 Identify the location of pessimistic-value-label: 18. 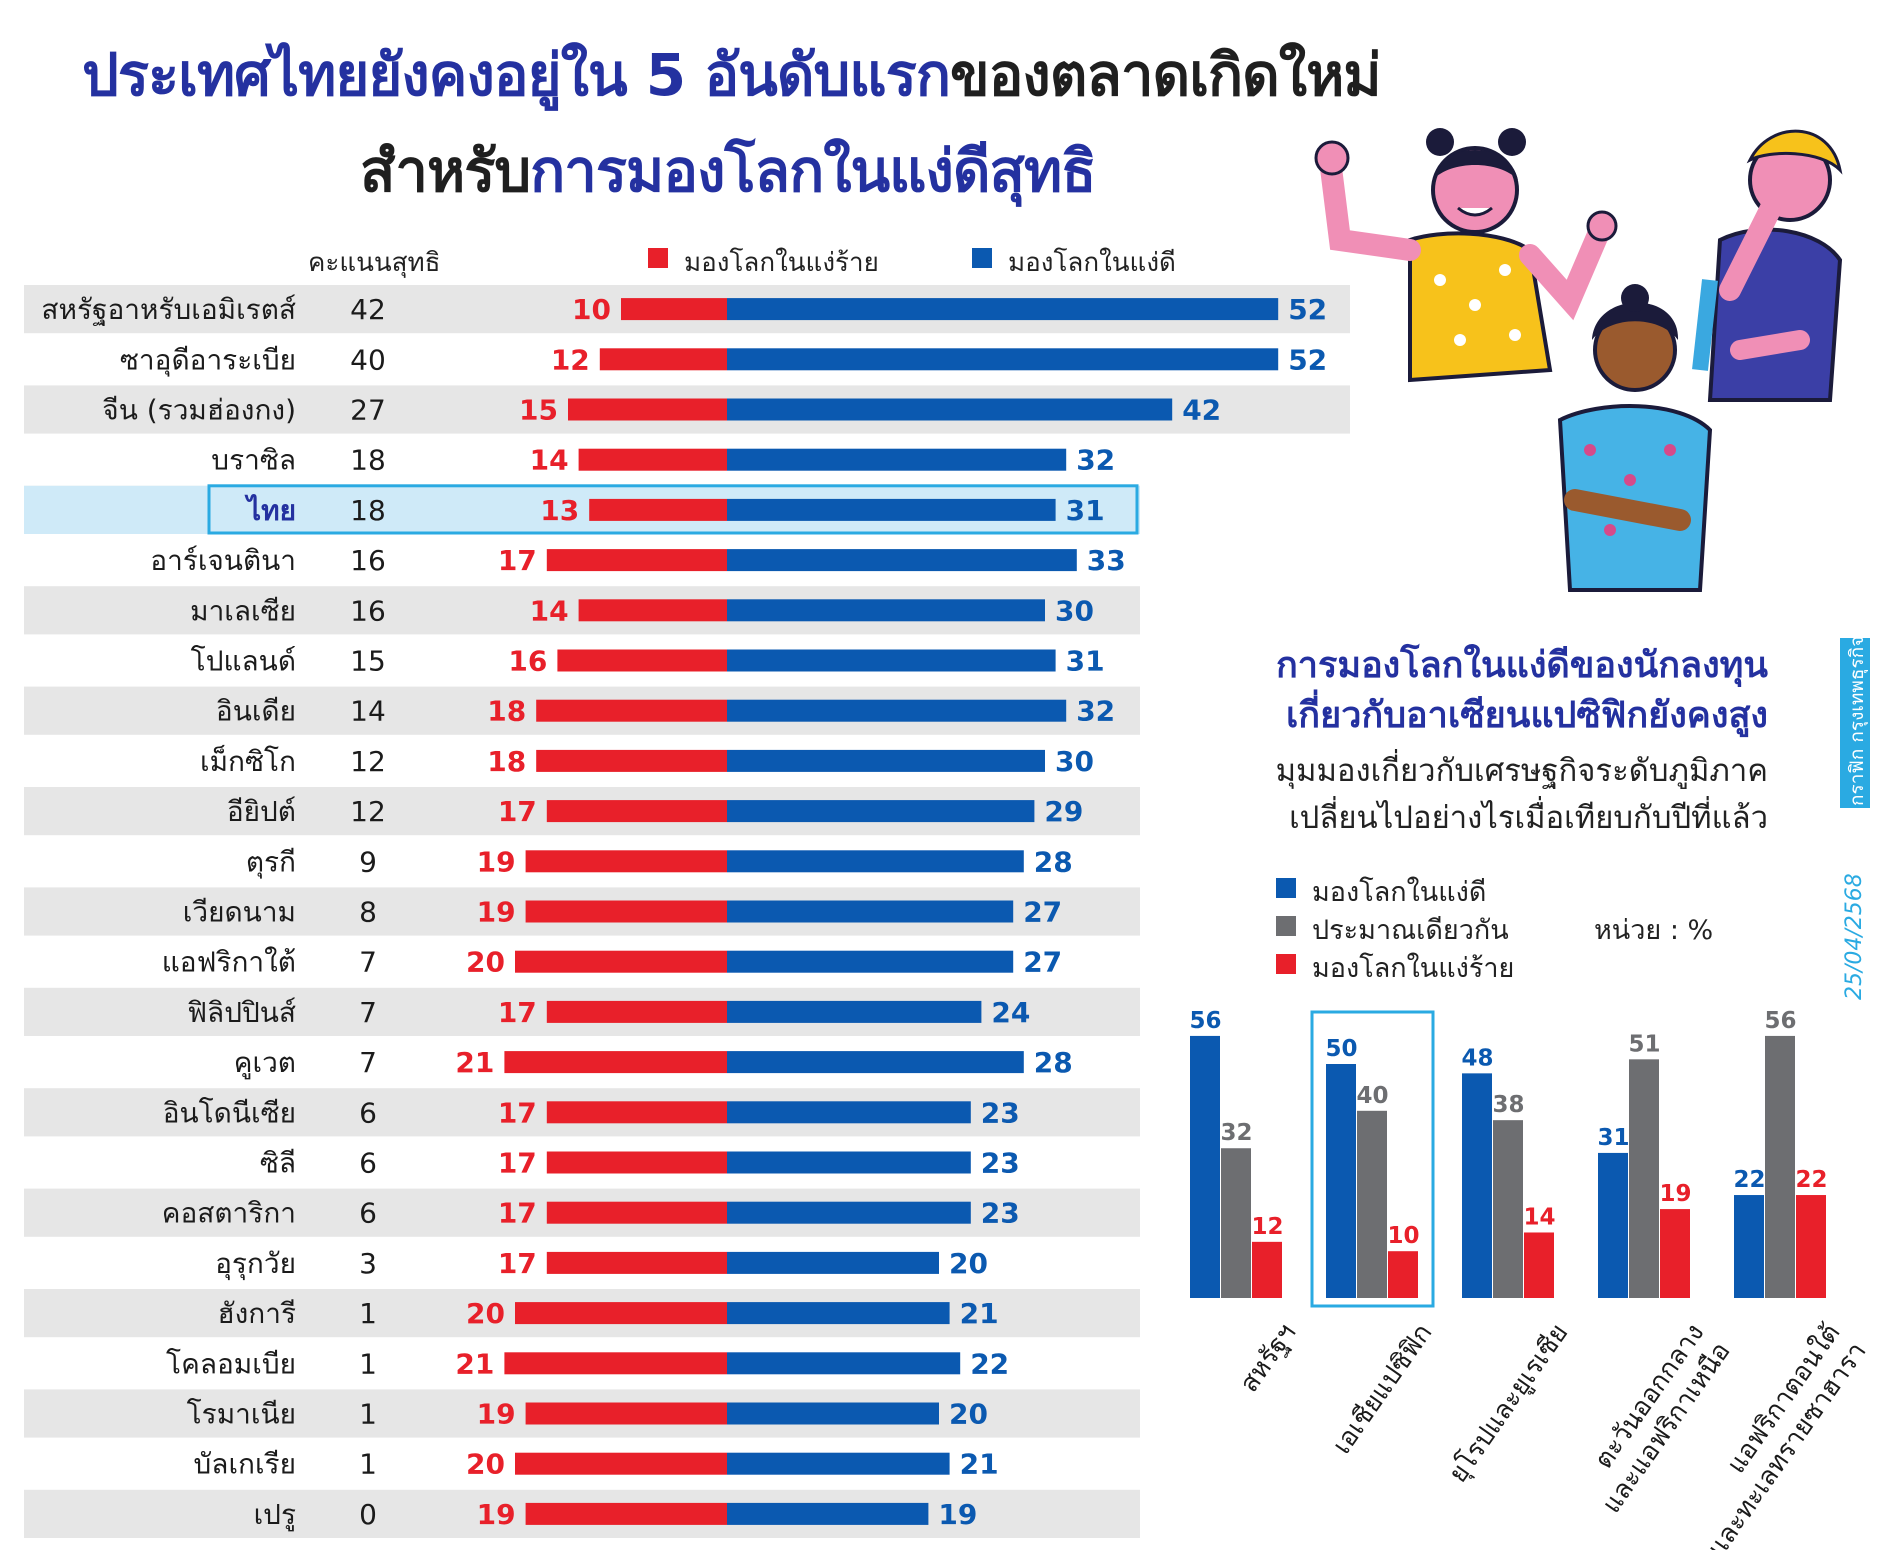
(506, 761).